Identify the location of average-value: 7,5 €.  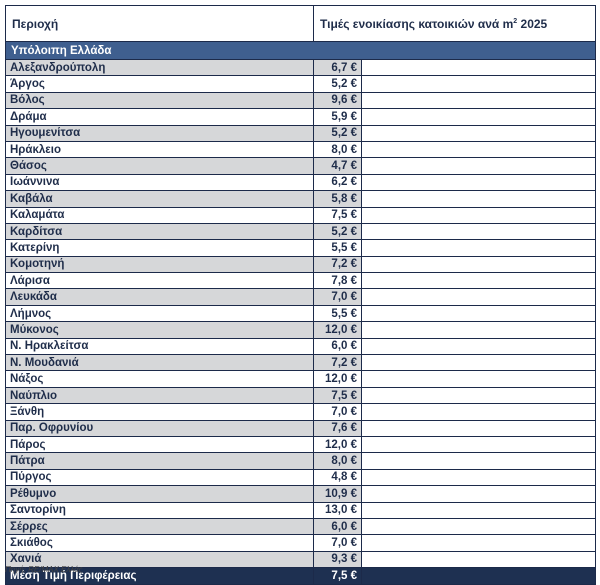
(337, 576).